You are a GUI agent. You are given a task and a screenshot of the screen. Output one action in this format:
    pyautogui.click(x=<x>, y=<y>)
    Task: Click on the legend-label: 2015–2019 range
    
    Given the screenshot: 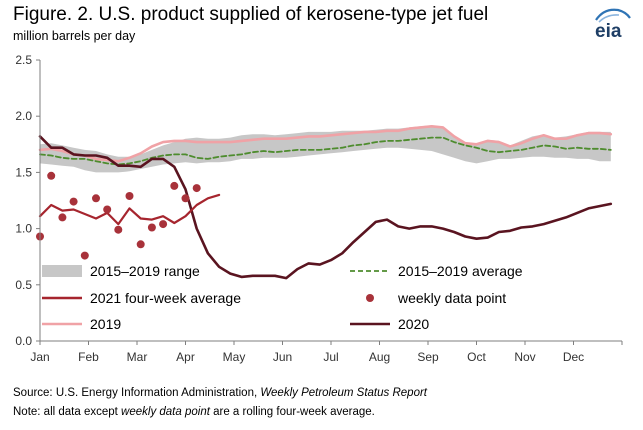 What is the action you would take?
    pyautogui.click(x=145, y=271)
    